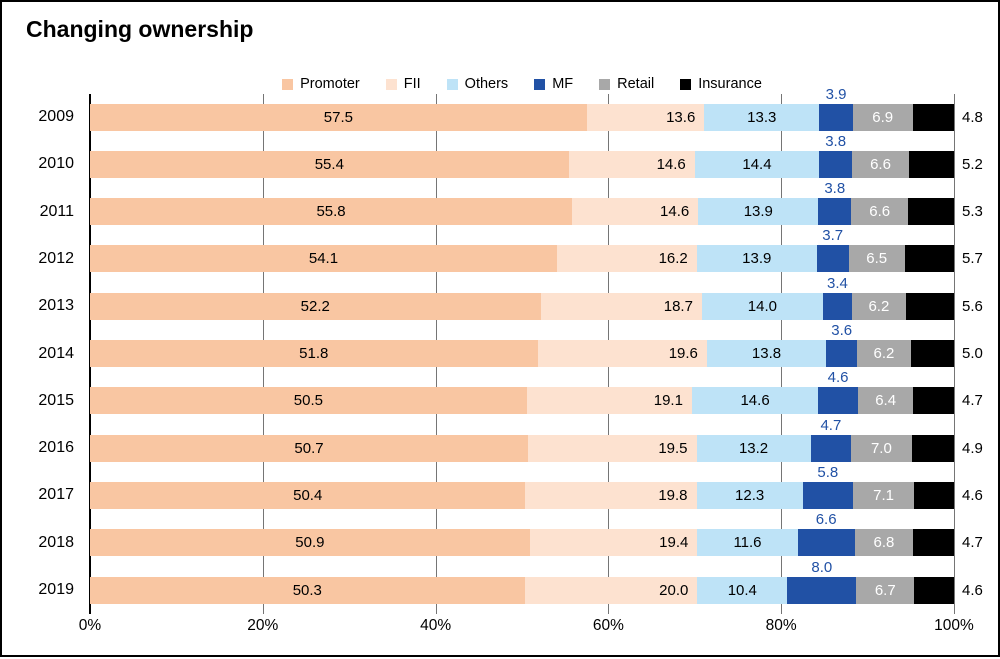  I want to click on bar-segment-insurance-2010, so click(931, 164).